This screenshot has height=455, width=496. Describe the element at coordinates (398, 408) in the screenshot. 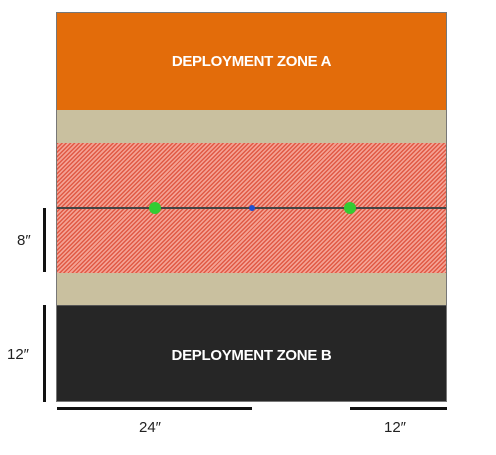

I see `measure-bar-12in-horizontal` at that location.